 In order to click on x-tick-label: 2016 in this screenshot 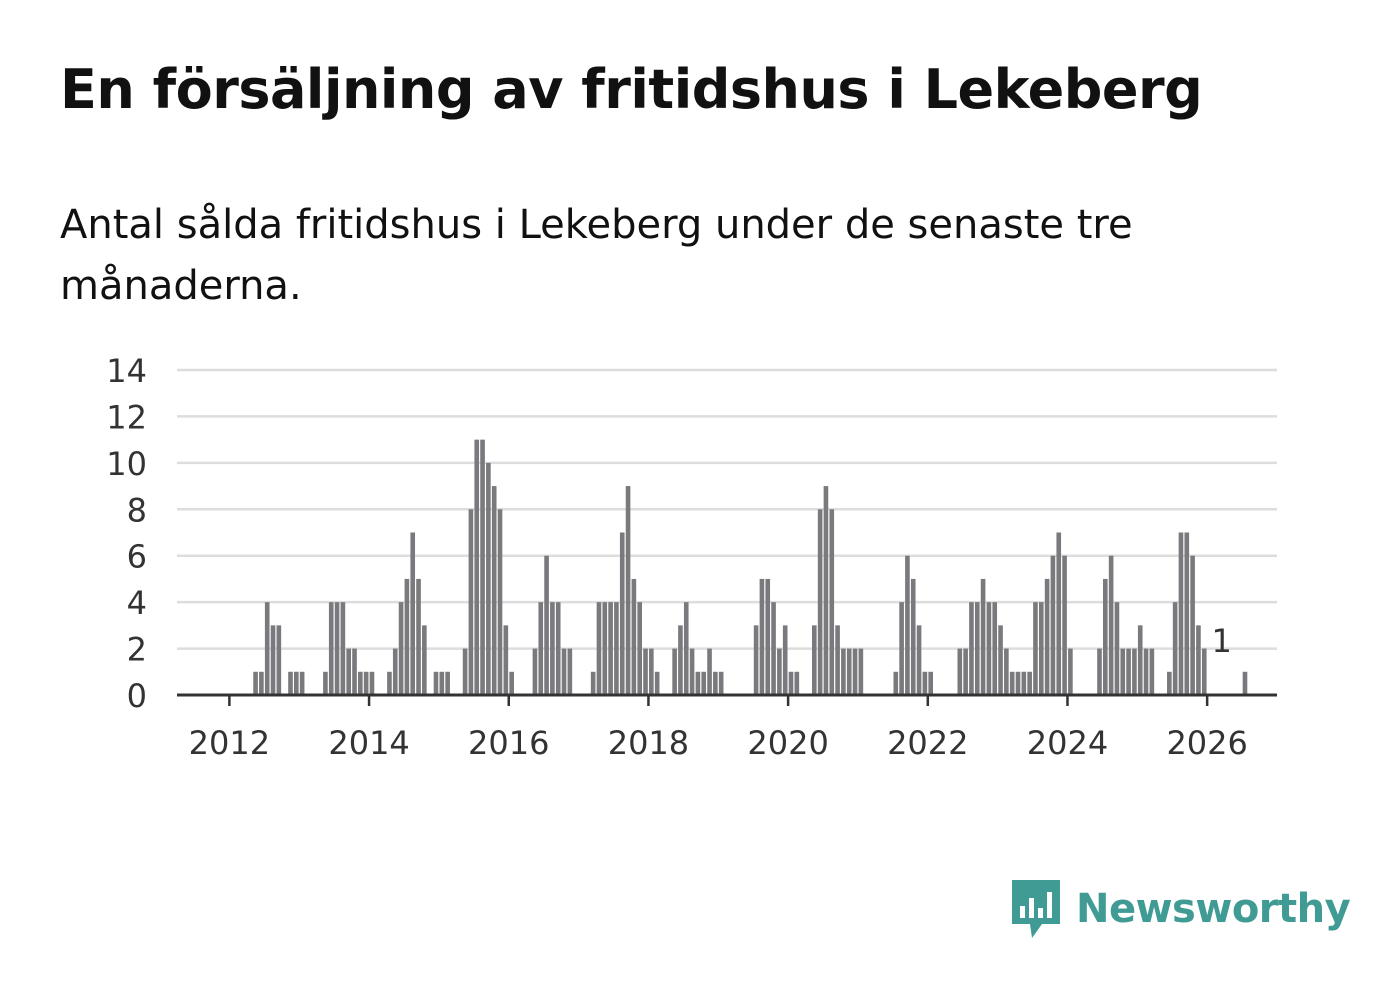, I will do `click(508, 743)`.